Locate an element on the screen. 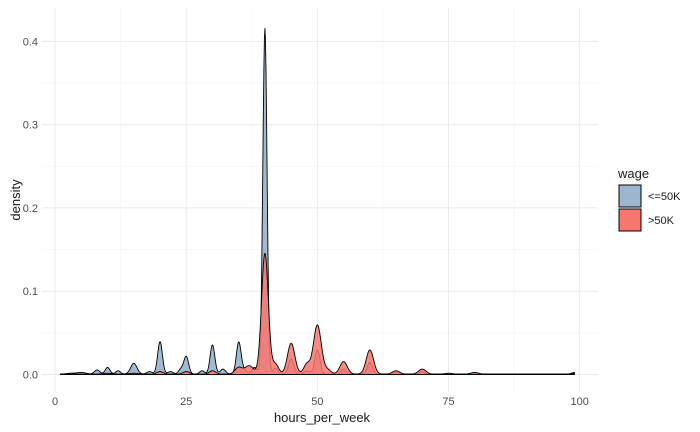 This screenshot has width=700, height=432. legend-label-le50k: <=50K is located at coordinates (664, 197).